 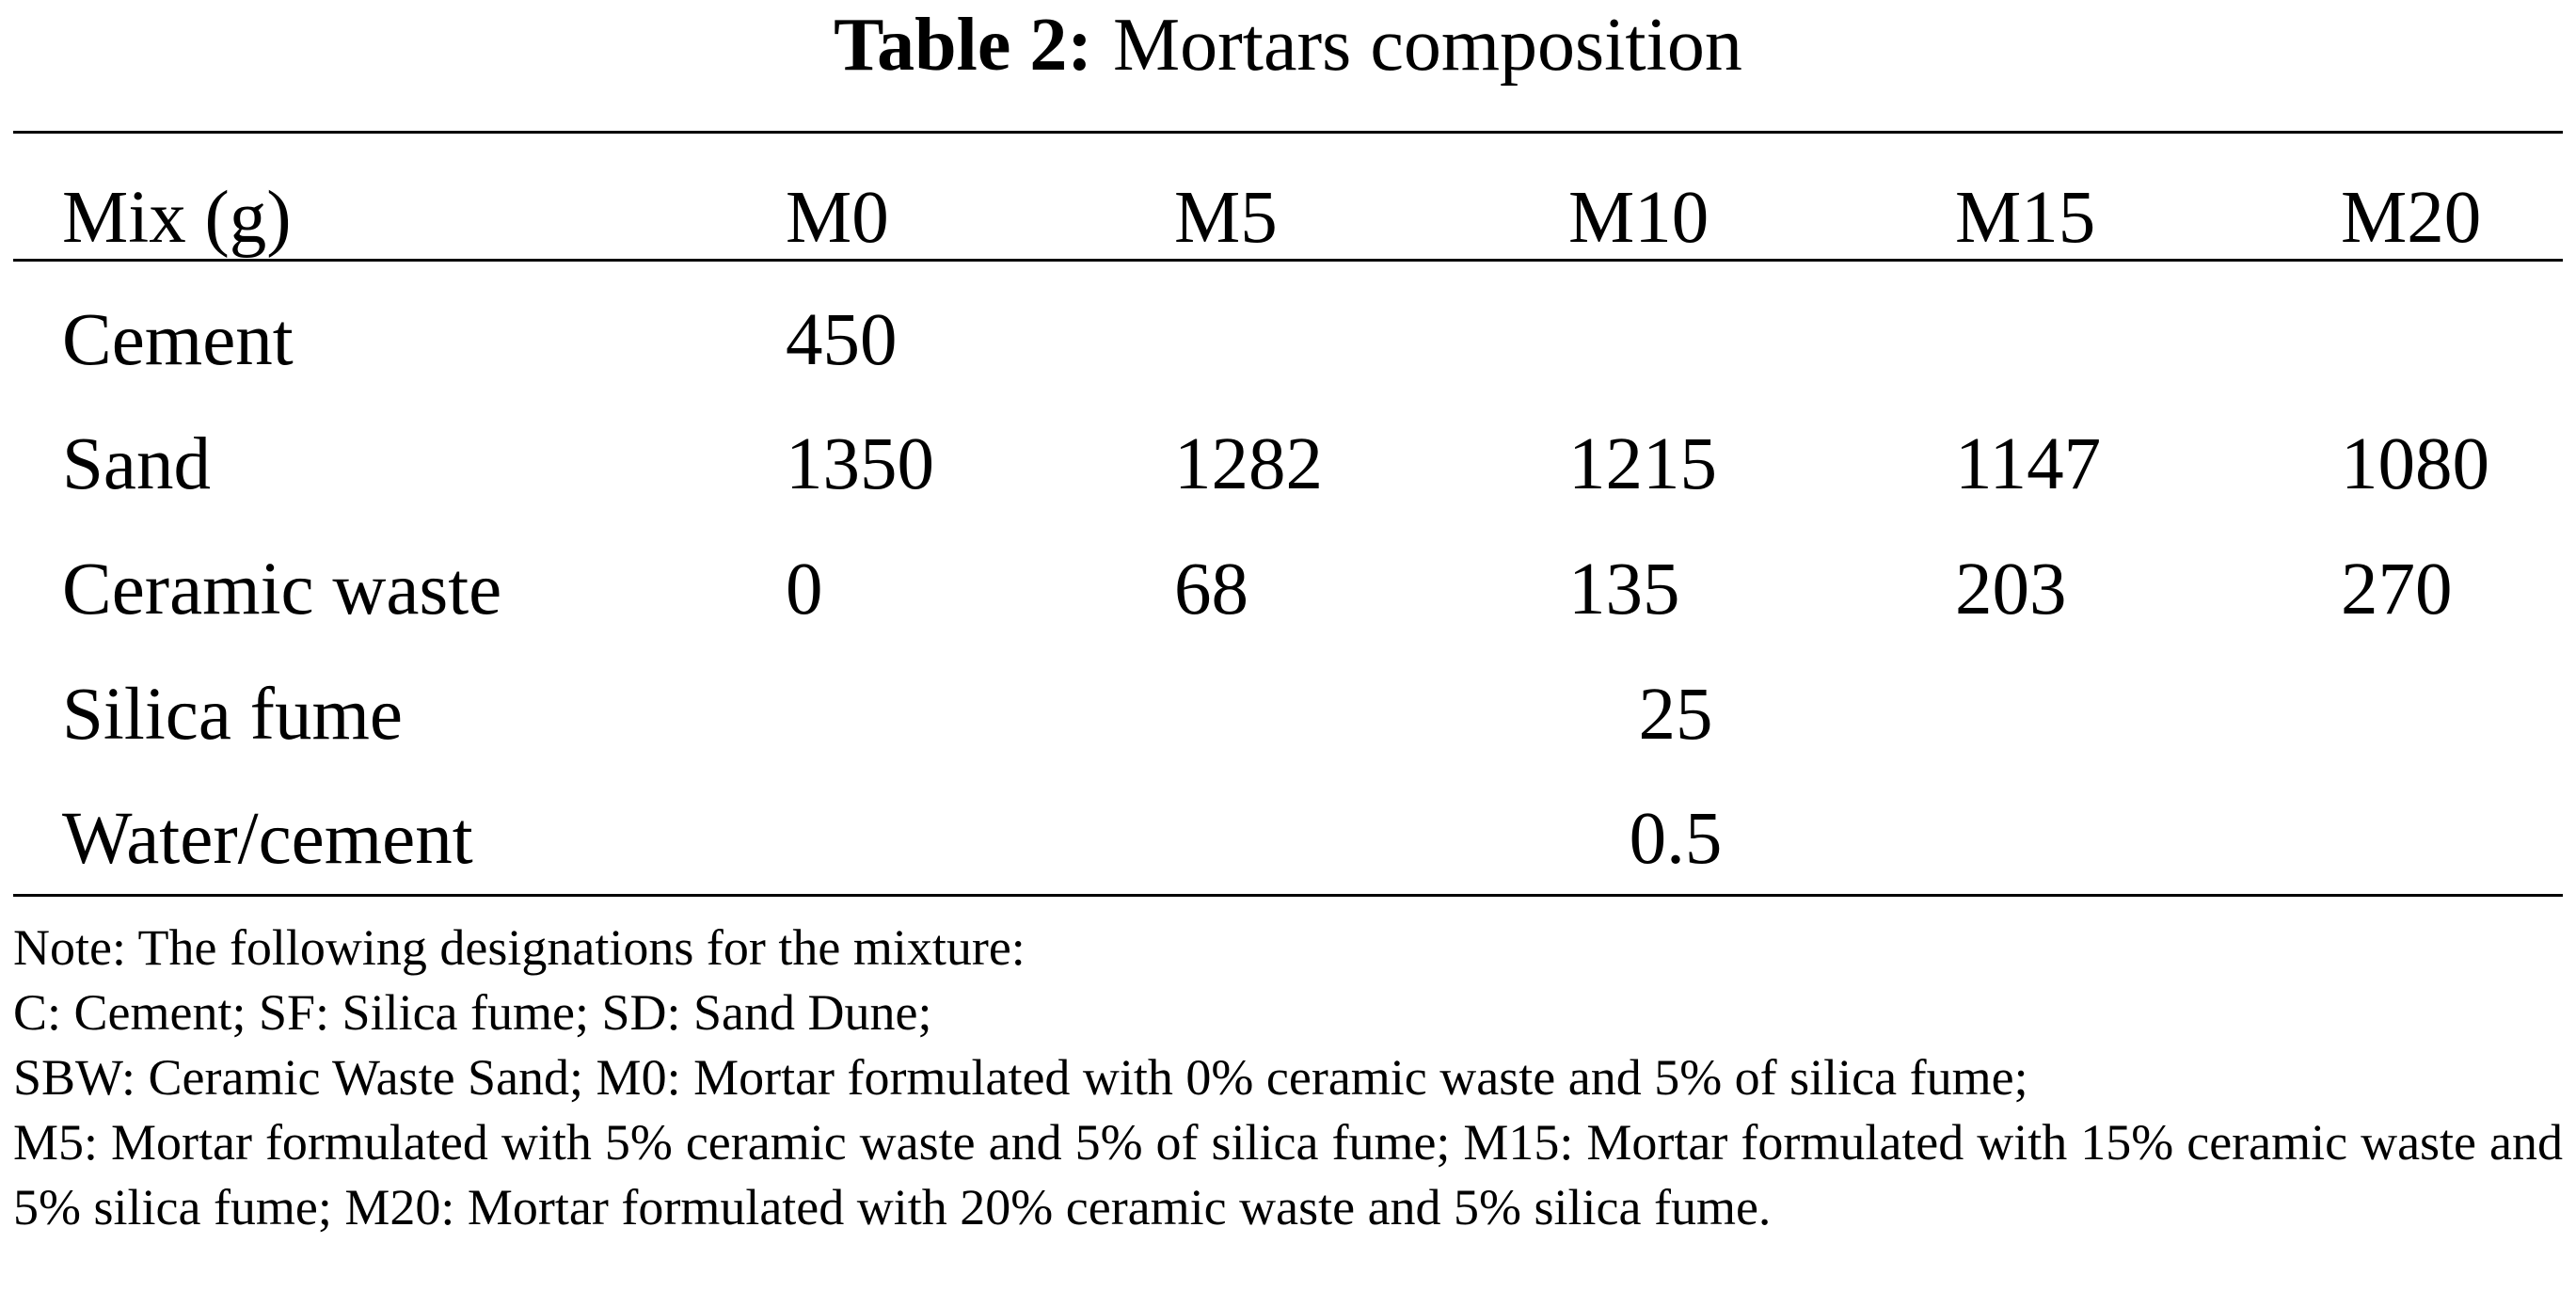 What do you see at coordinates (2415, 464) in the screenshot?
I see `cell: 1080` at bounding box center [2415, 464].